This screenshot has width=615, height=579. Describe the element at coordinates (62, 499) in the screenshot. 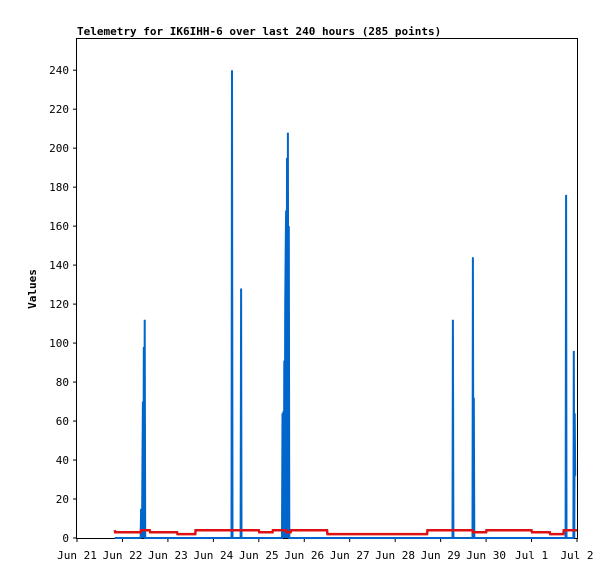

I see `y-tick-label: 20` at that location.